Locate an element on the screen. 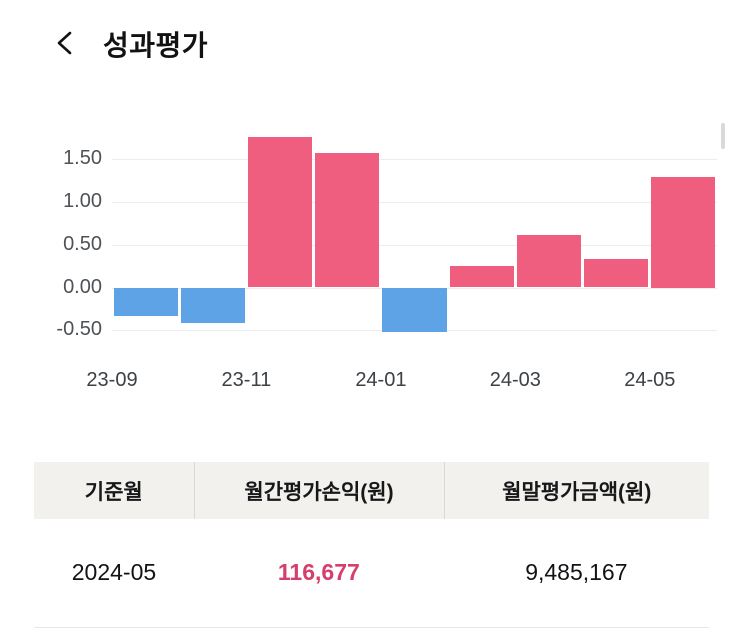 This screenshot has height=631, width=743. back-button is located at coordinates (65, 44).